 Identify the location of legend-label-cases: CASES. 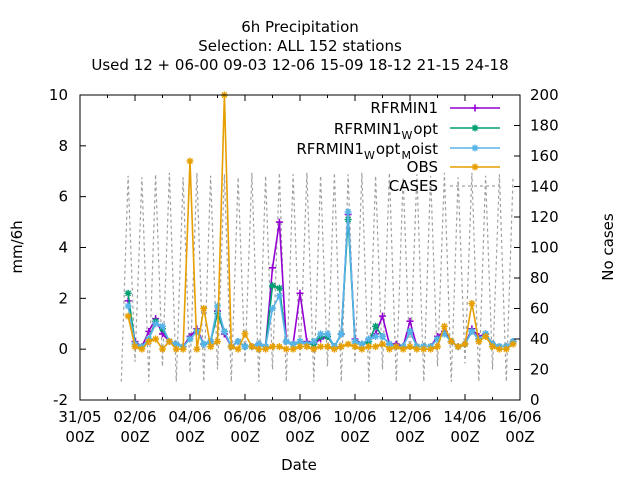
(413, 186).